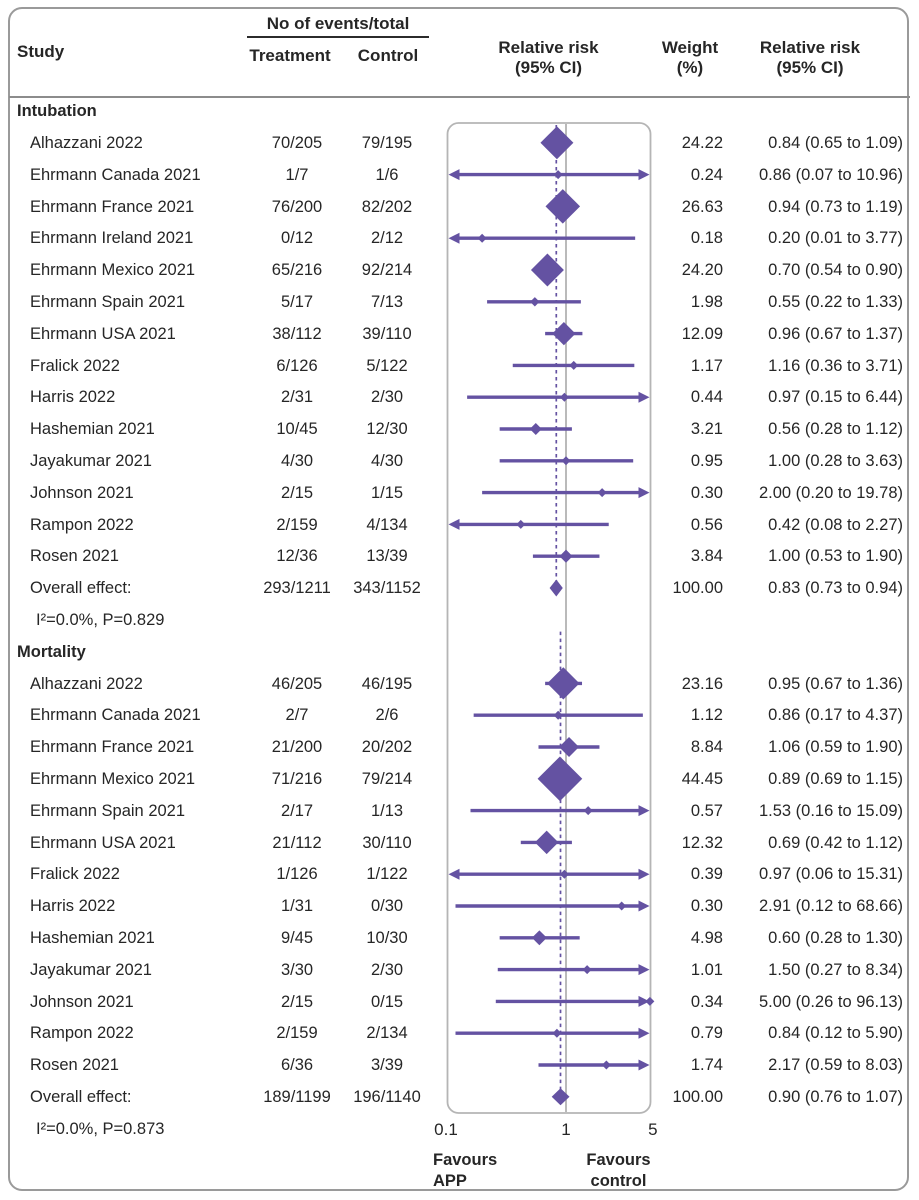 The width and height of the screenshot is (919, 1200). What do you see at coordinates (297, 142) in the screenshot?
I see `treatment-events: 70/205` at bounding box center [297, 142].